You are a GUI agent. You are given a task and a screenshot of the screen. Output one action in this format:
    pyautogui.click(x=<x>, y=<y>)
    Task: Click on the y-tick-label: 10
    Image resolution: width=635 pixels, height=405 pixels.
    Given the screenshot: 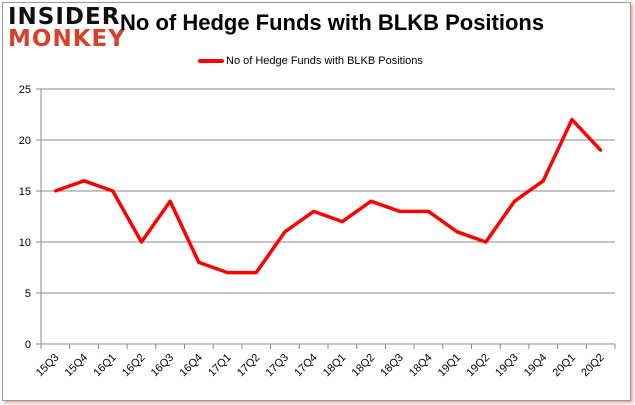 What is the action you would take?
    pyautogui.click(x=25, y=243)
    